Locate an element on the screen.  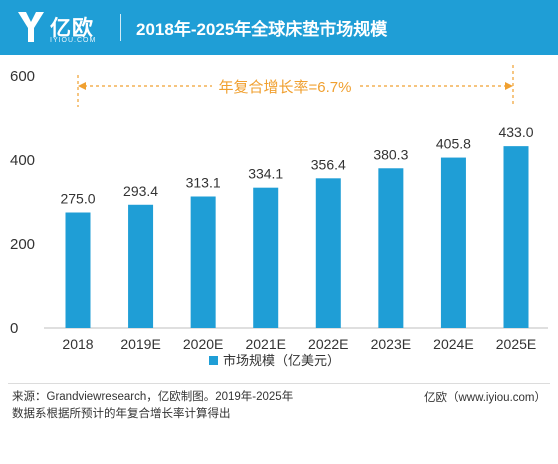
y-tick-label: 200 is located at coordinates (22, 244).